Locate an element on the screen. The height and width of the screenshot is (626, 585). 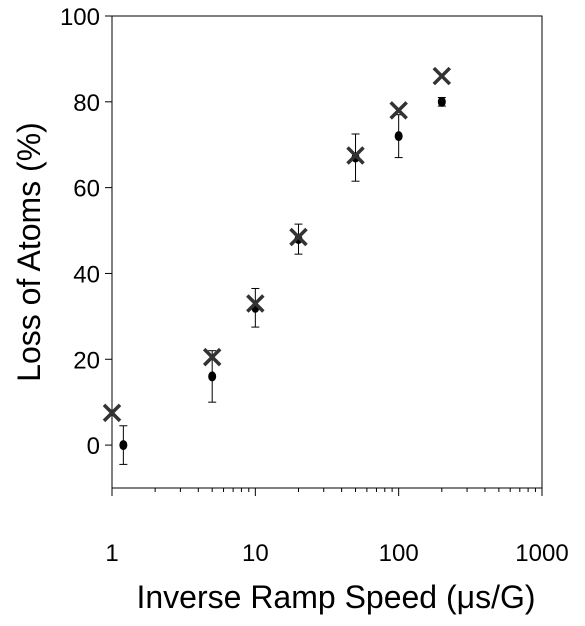
x-tick-label: 100 is located at coordinates (399, 553).